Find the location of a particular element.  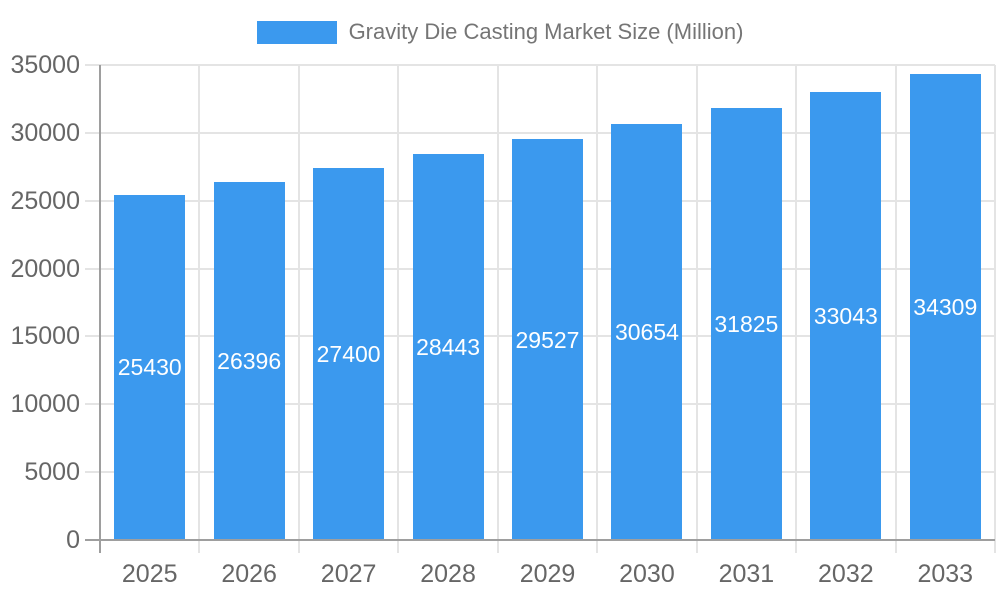

bar-2025 is located at coordinates (150, 367).